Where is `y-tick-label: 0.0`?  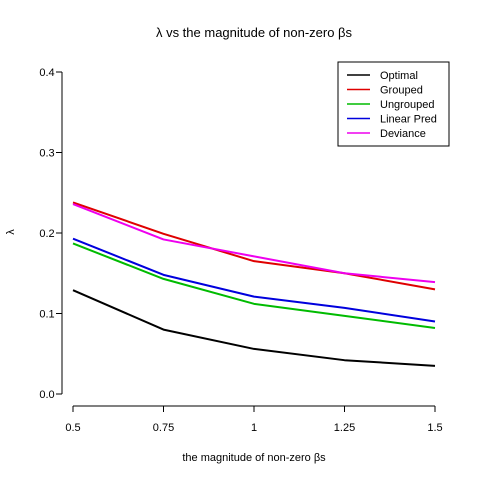 y-tick-label: 0.0 is located at coordinates (46, 395).